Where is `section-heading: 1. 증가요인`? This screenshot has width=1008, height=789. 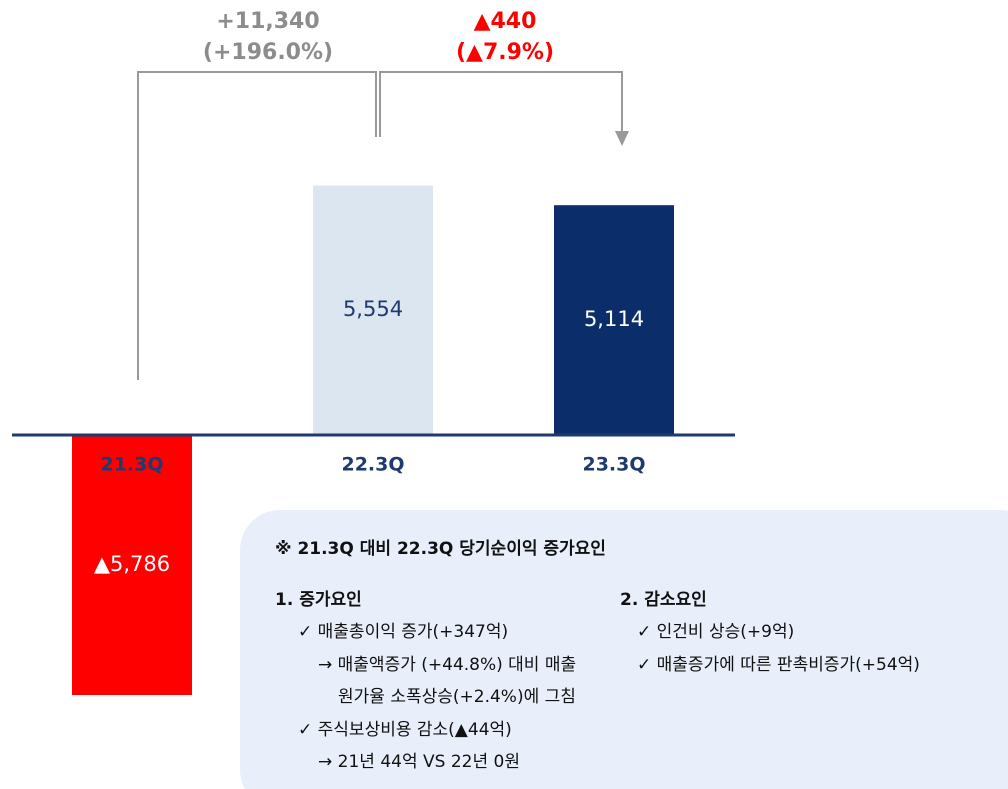
section-heading: 1. 증가요인 is located at coordinates (318, 600).